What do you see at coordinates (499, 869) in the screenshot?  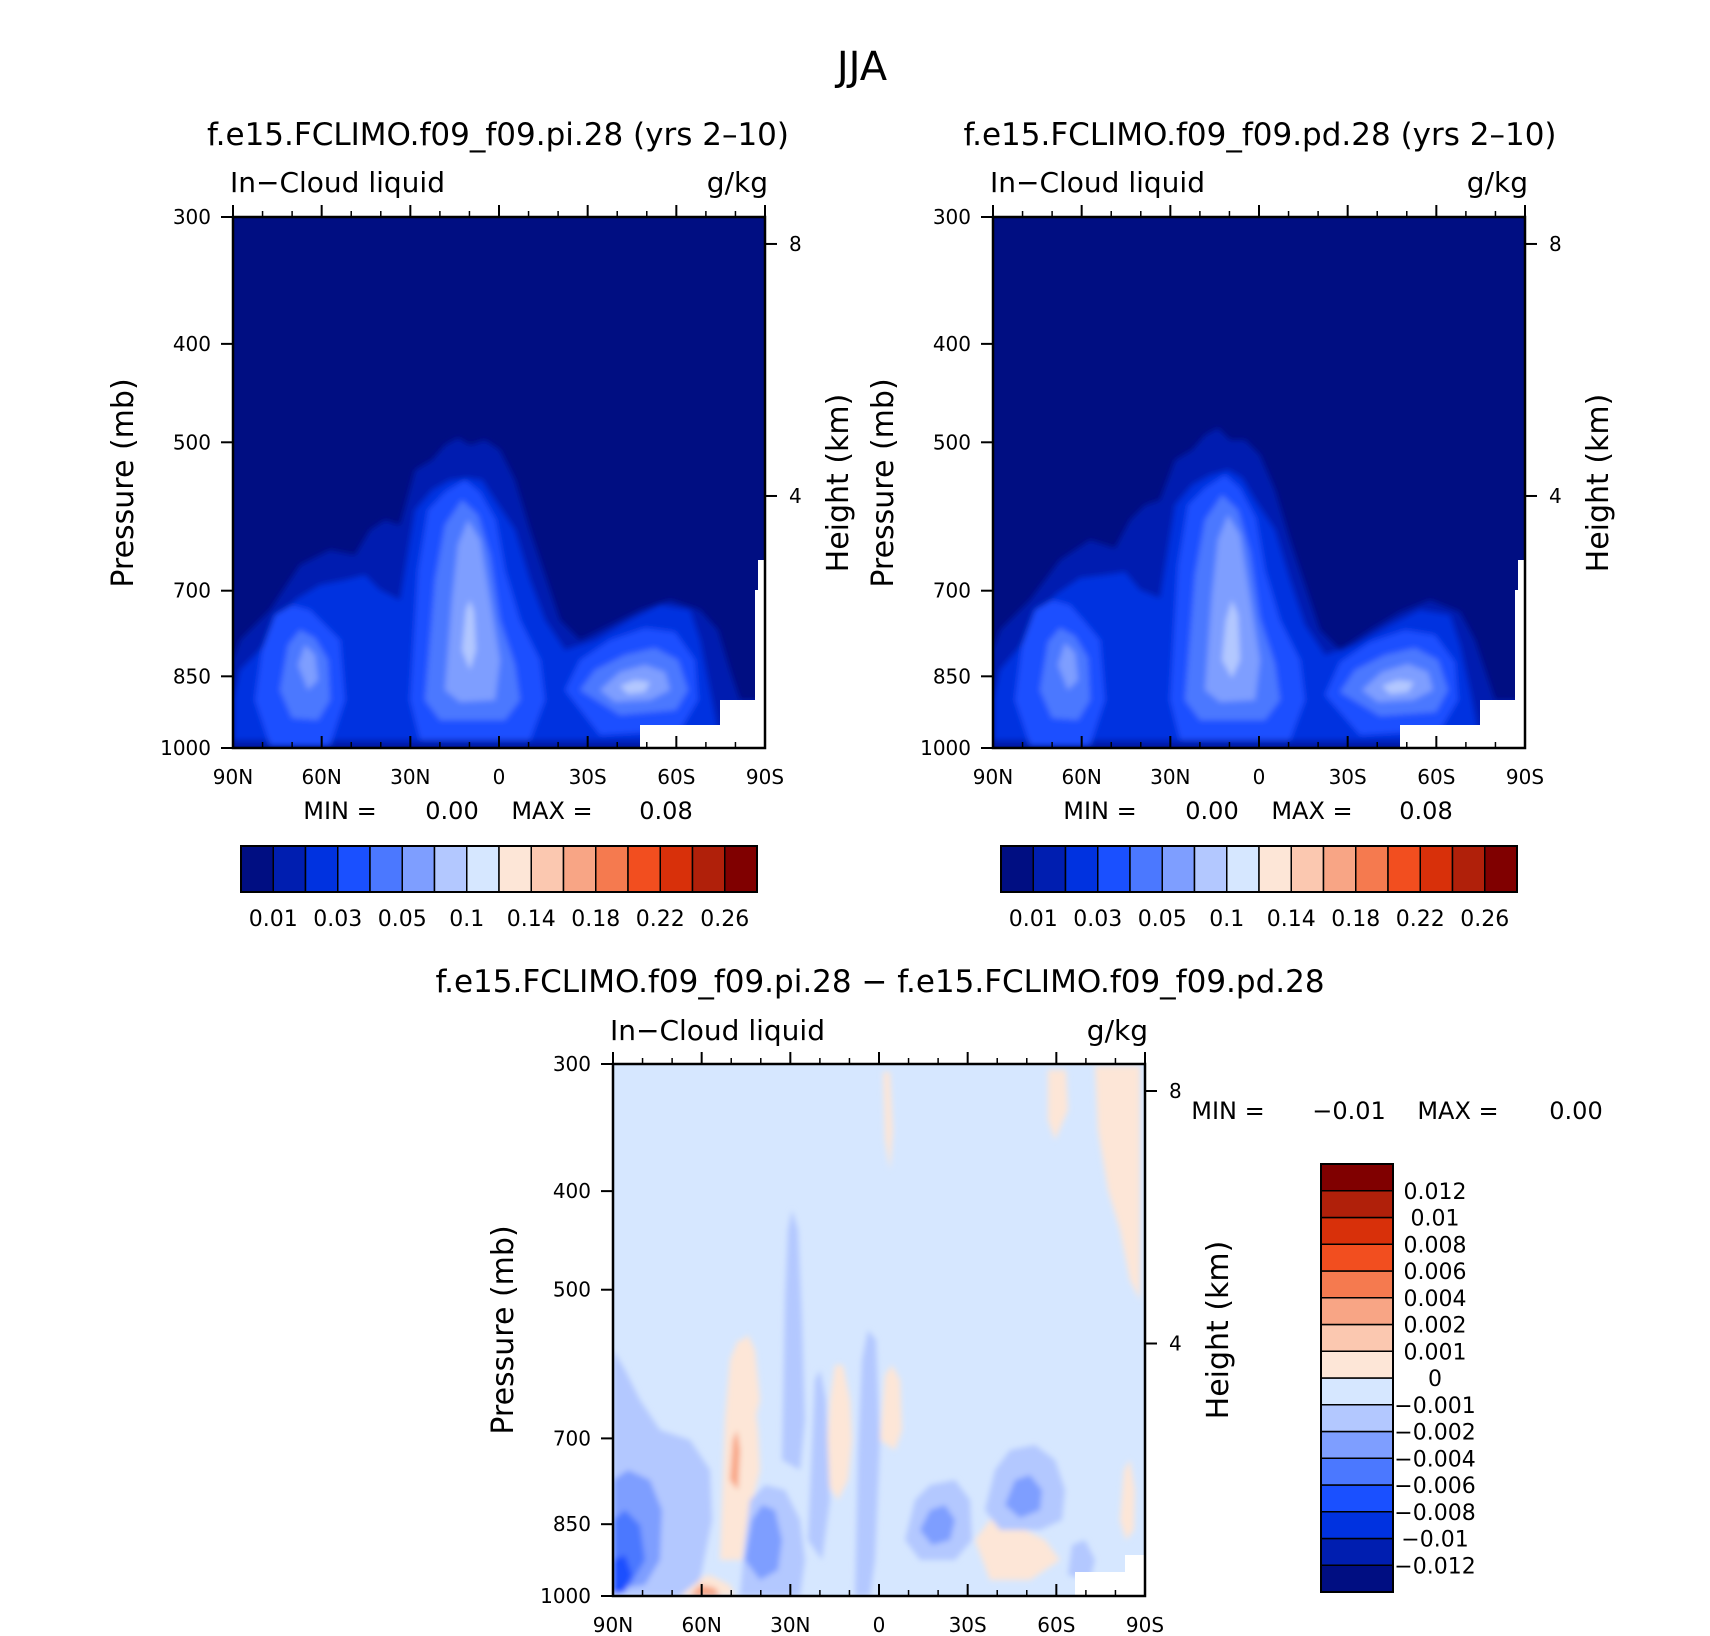 I see `colorbar-frame` at bounding box center [499, 869].